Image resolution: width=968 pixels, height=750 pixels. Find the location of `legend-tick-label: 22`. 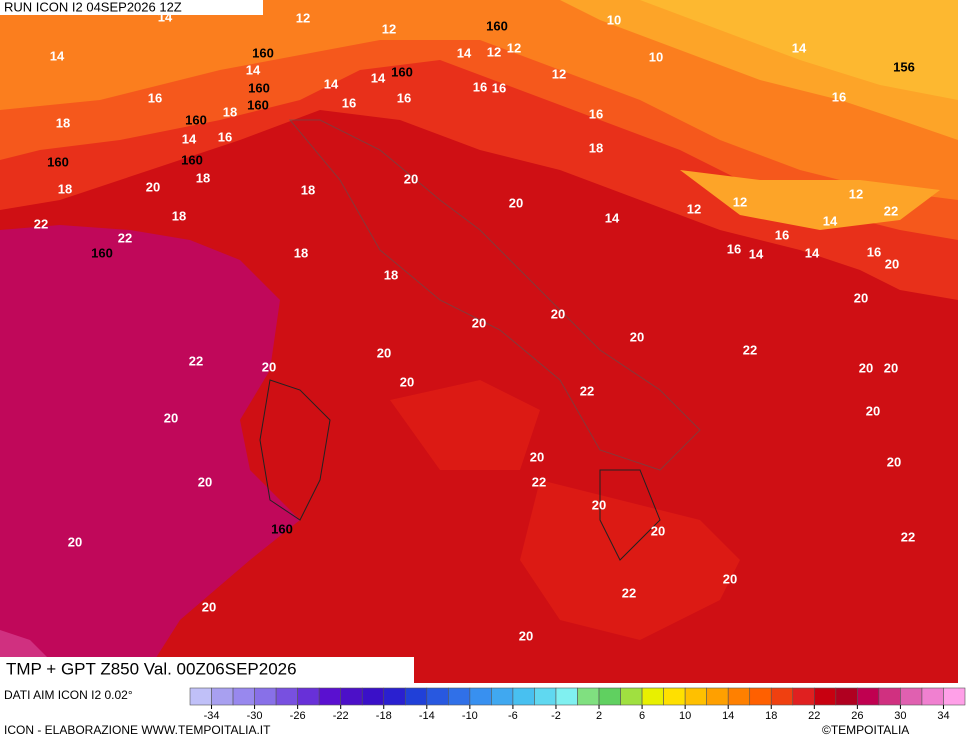

legend-tick-label: 22 is located at coordinates (814, 716).